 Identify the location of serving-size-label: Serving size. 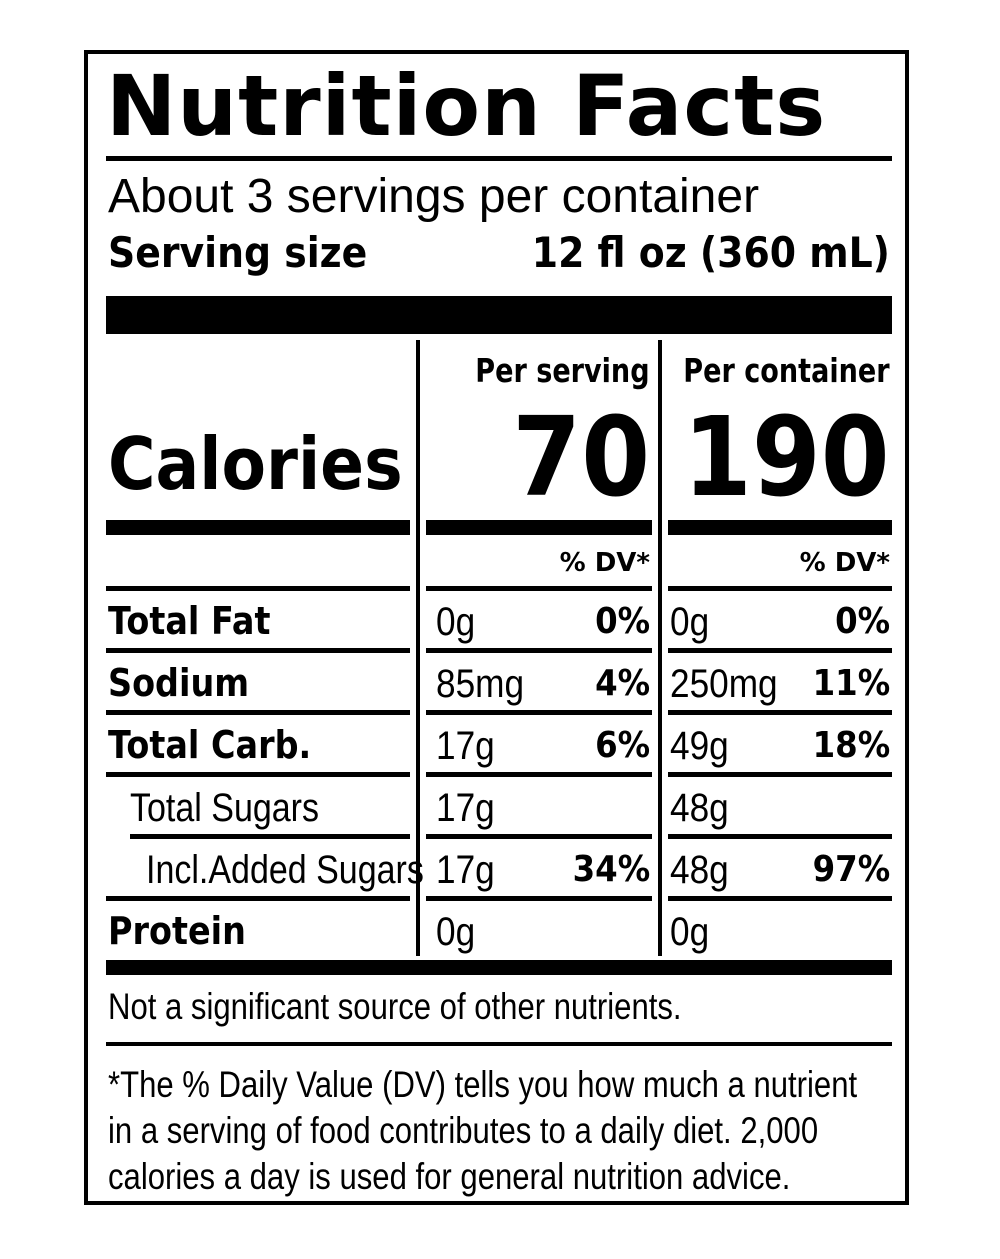
(238, 252).